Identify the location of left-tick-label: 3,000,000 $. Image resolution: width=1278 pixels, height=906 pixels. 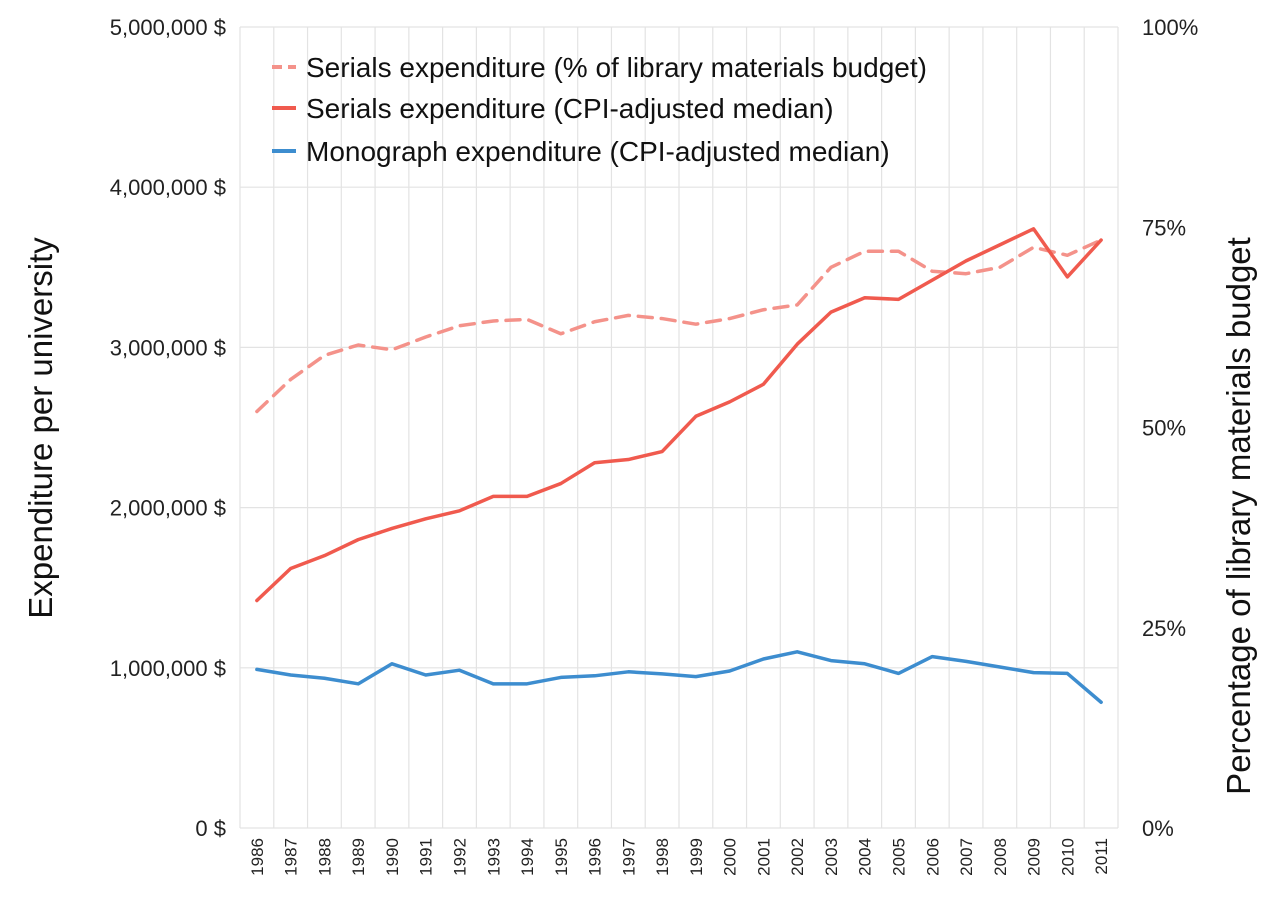
(168, 347).